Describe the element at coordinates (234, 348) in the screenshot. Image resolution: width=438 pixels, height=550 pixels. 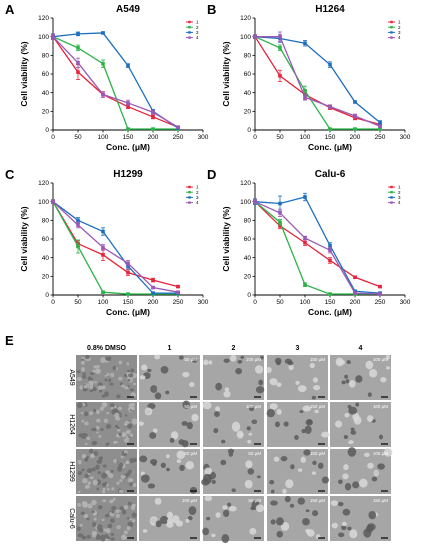
I see `column-header: 2` at that location.